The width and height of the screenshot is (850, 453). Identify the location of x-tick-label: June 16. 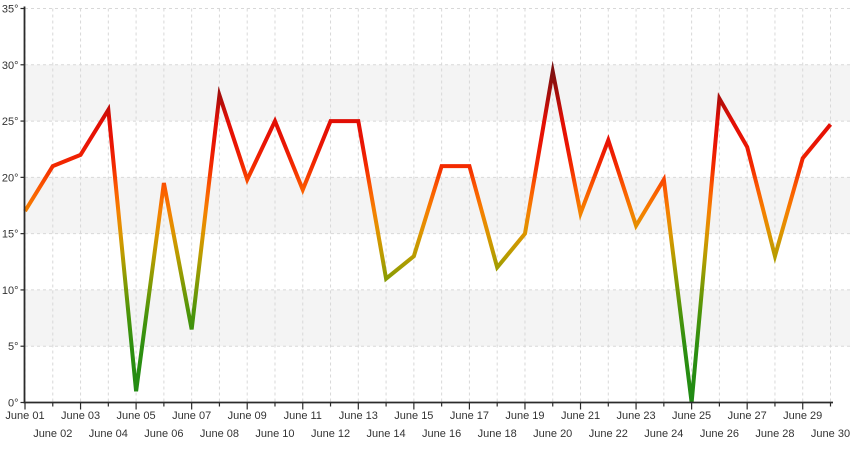
(441, 434).